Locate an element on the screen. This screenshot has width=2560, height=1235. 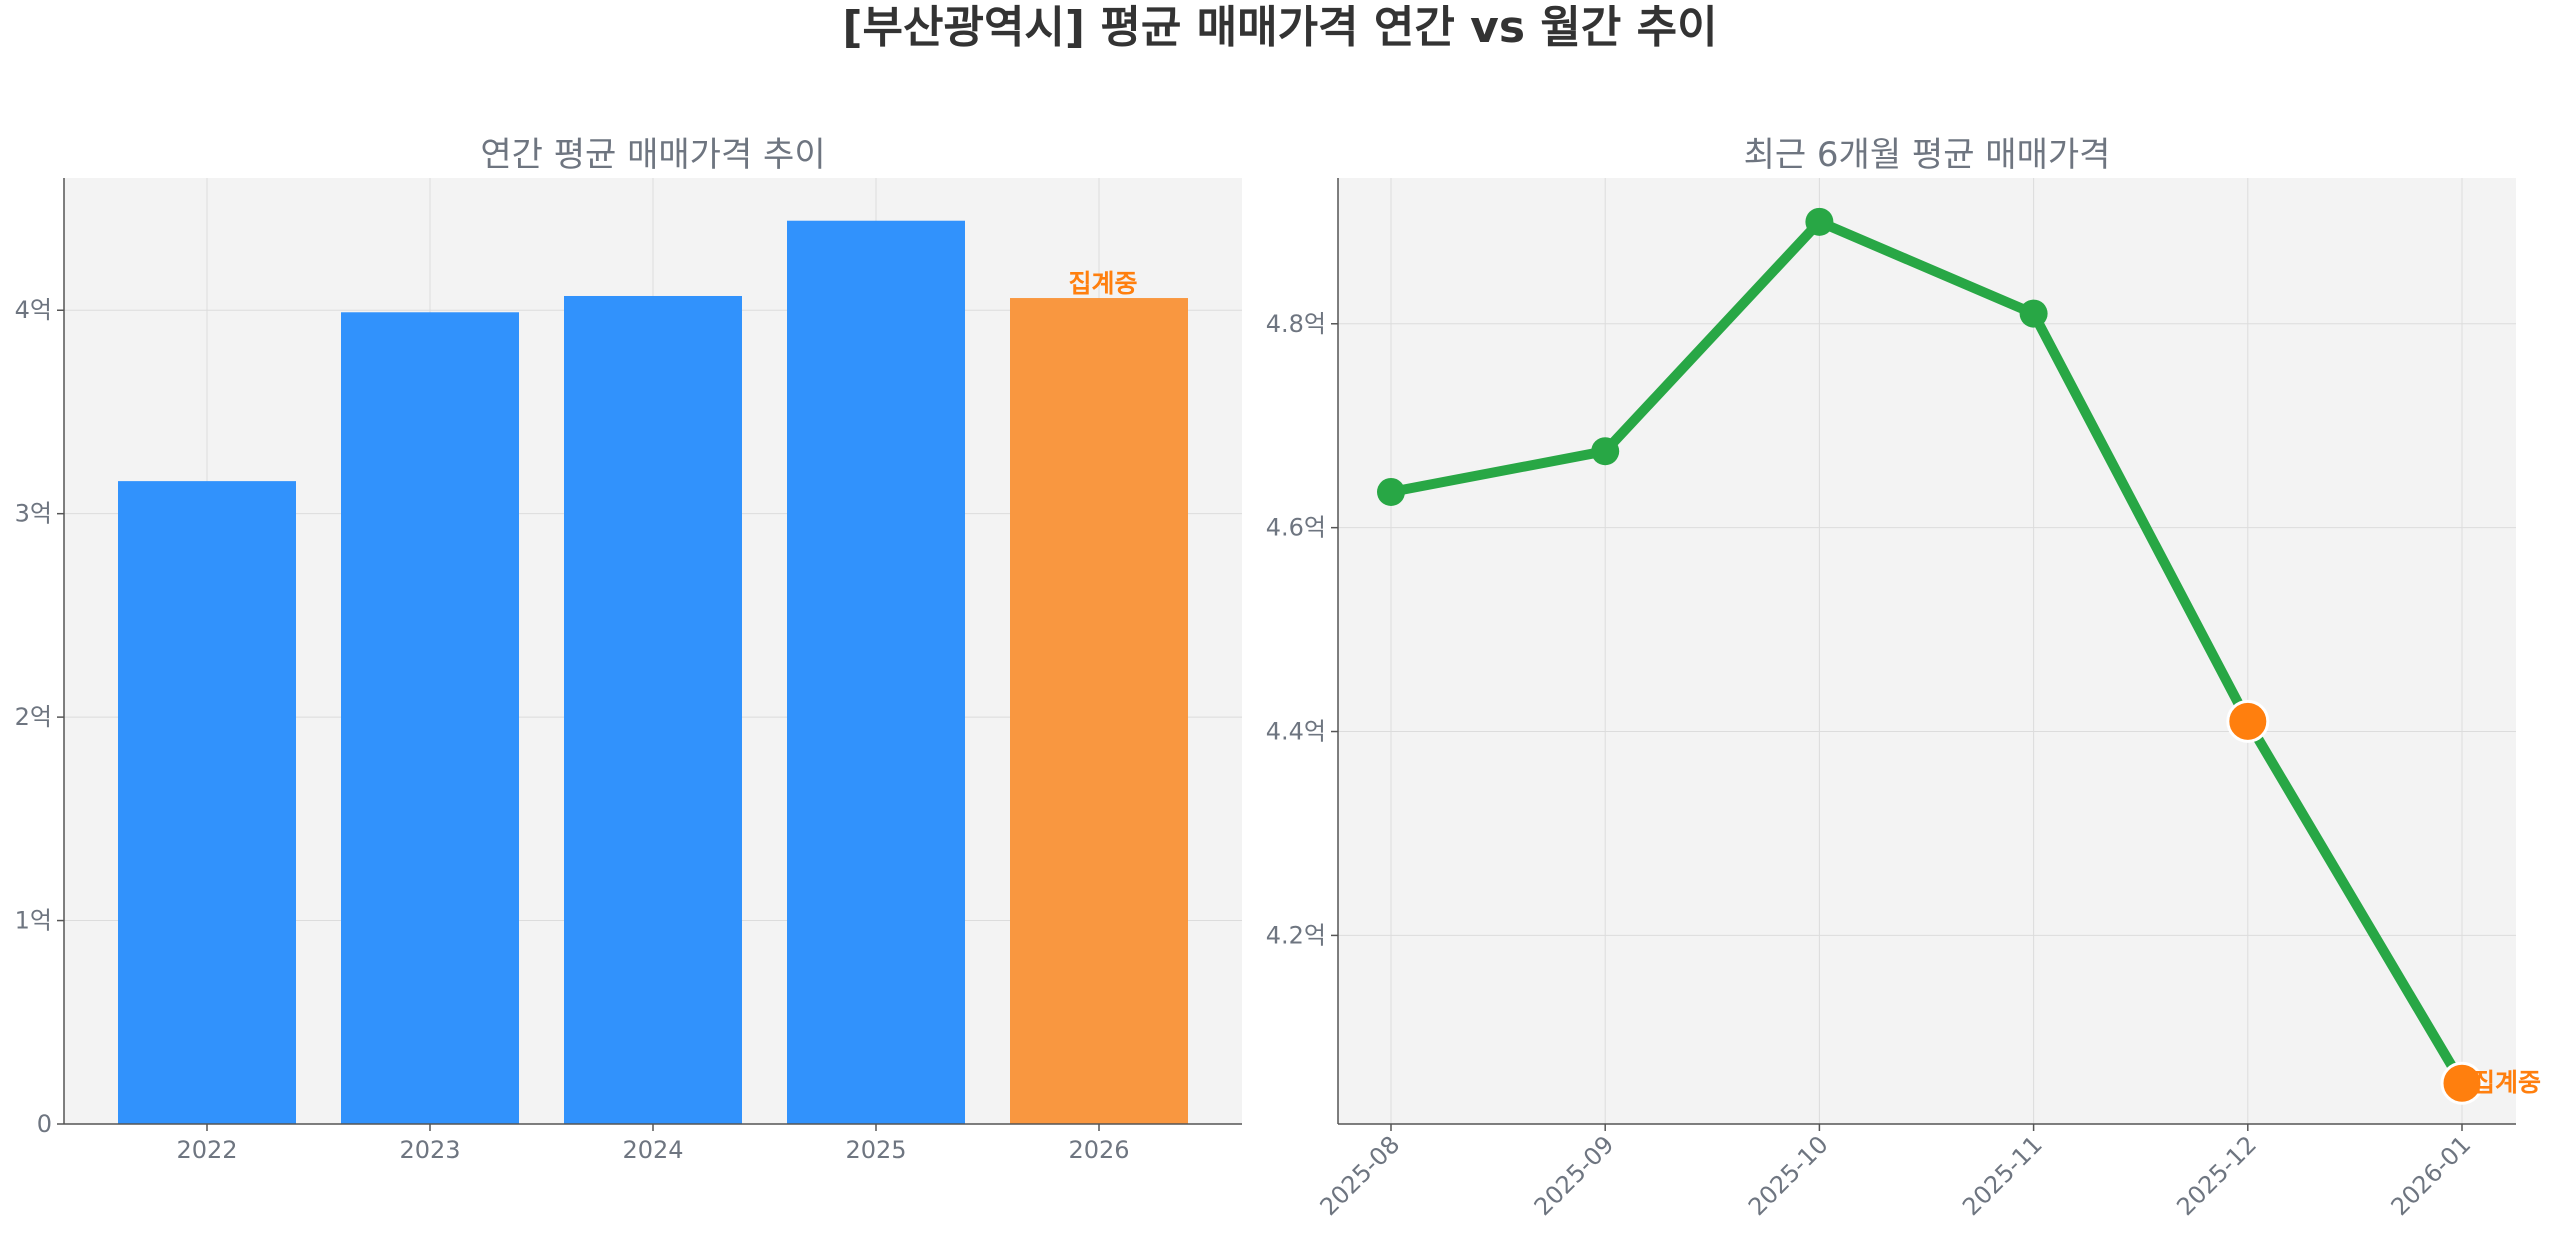
annual-y-tick-label: 3억 is located at coordinates (33, 514).